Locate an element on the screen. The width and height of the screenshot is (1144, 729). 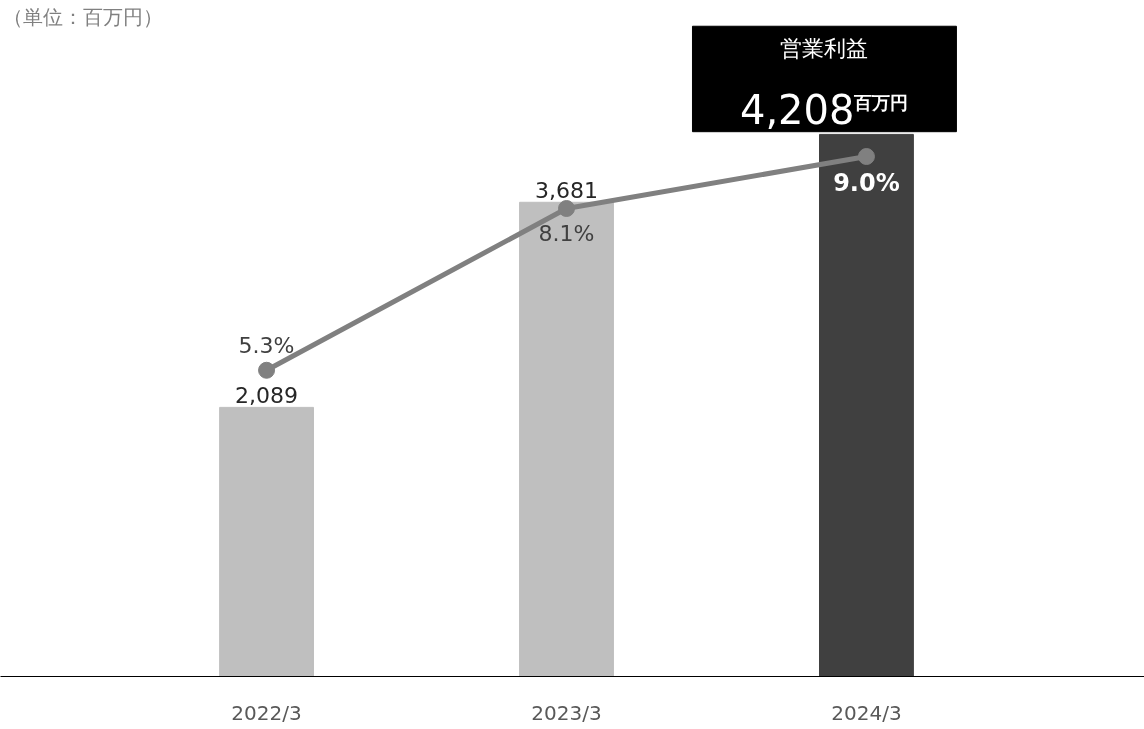
data-label: 2,089 is located at coordinates (267, 396).